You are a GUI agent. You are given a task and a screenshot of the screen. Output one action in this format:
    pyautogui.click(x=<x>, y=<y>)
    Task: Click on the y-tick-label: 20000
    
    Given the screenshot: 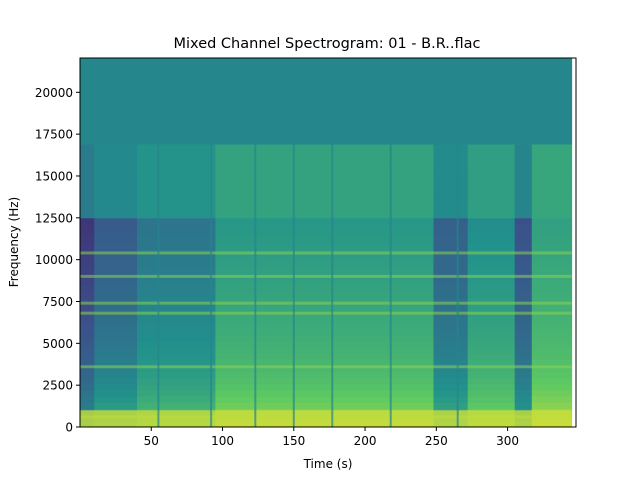 What is the action you would take?
    pyautogui.click(x=54, y=93)
    